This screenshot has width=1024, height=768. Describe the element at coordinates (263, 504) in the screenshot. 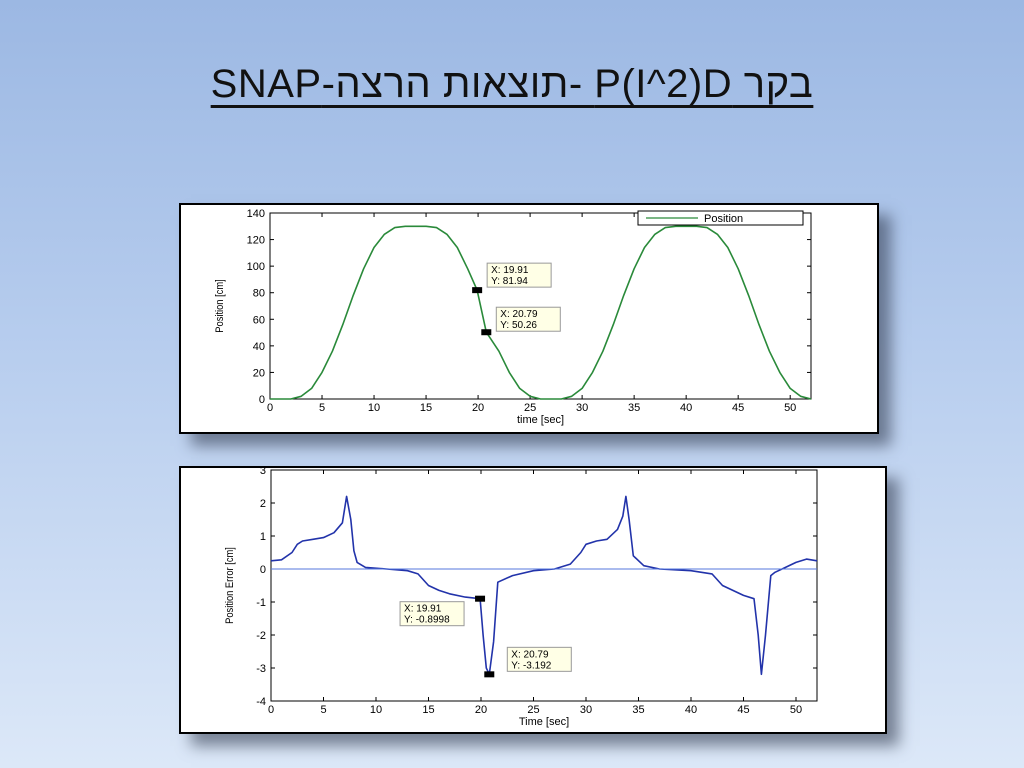

I see `y-tick-label: 2` at that location.